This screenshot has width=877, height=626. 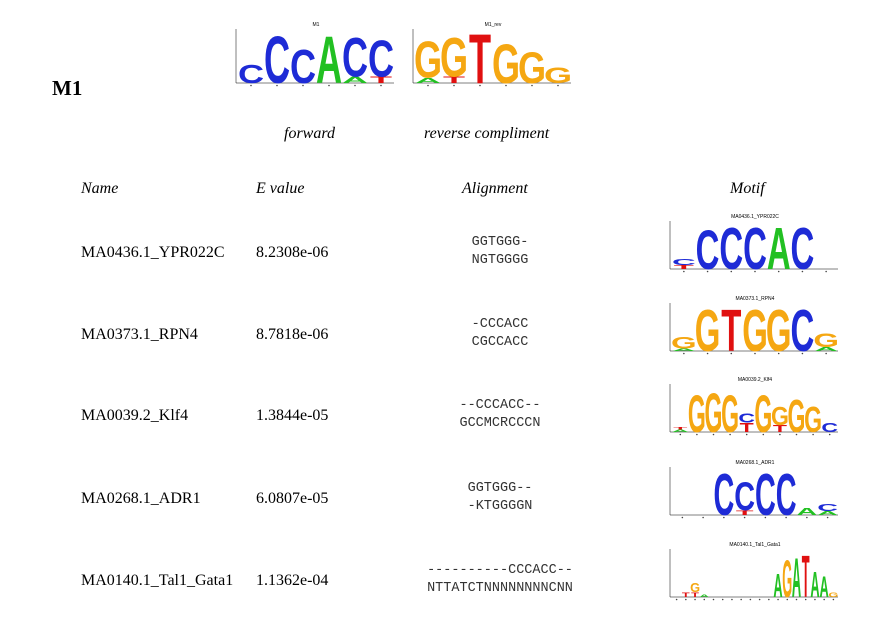 What do you see at coordinates (292, 252) in the screenshot?
I see `match-evalue: 8.2308e-06` at bounding box center [292, 252].